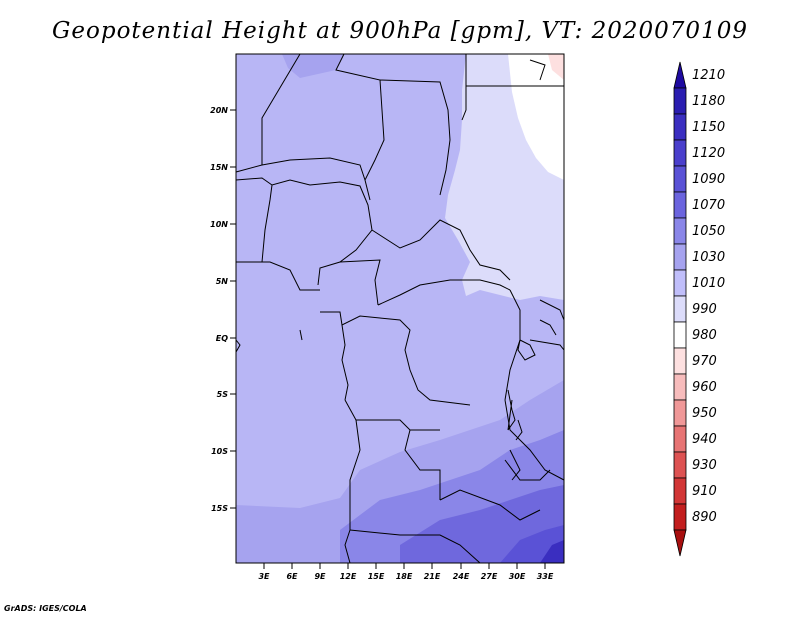 This screenshot has width=800, height=618. What do you see at coordinates (219, 110) in the screenshot?
I see `lat-label: 20N` at bounding box center [219, 110].